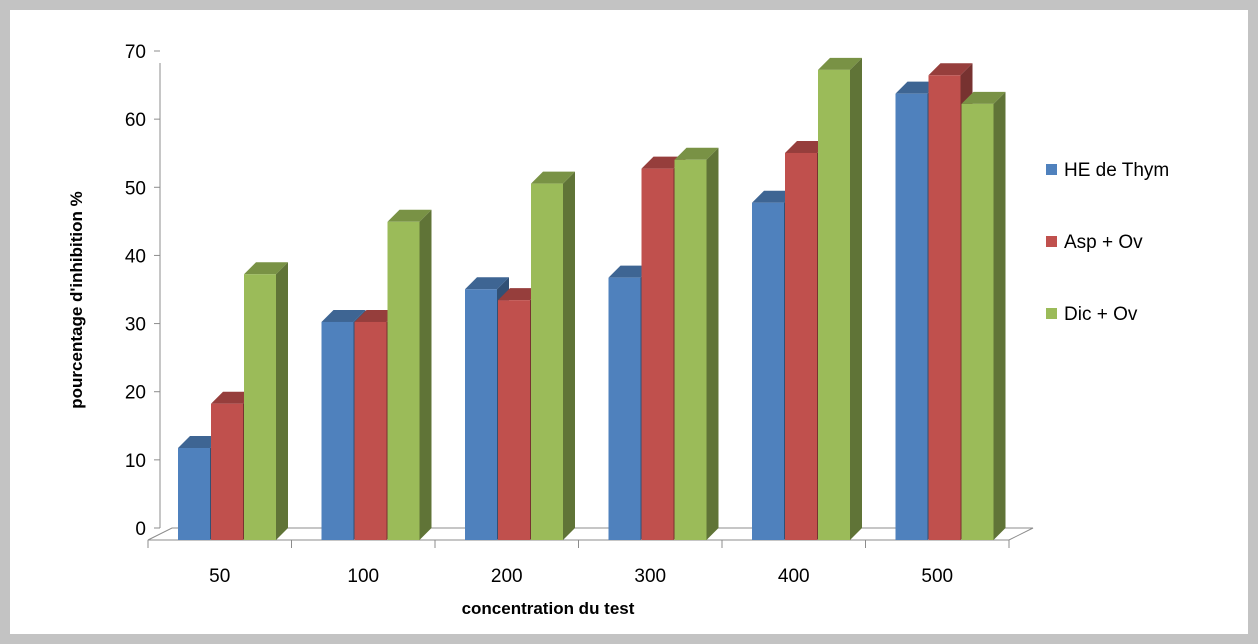 The image size is (1258, 644). Describe the element at coordinates (135, 52) in the screenshot. I see `y-tick-label: 70` at that location.